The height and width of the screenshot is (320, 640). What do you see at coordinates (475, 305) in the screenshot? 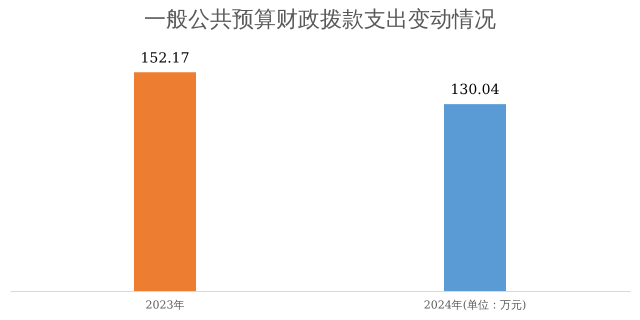
I see `x-tick-label: 2024年(单位：万元)` at bounding box center [475, 305].